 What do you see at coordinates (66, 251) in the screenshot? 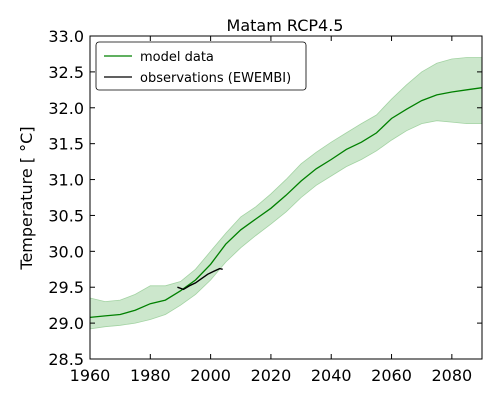
I see `y-tick-label: 30.0` at bounding box center [66, 251].